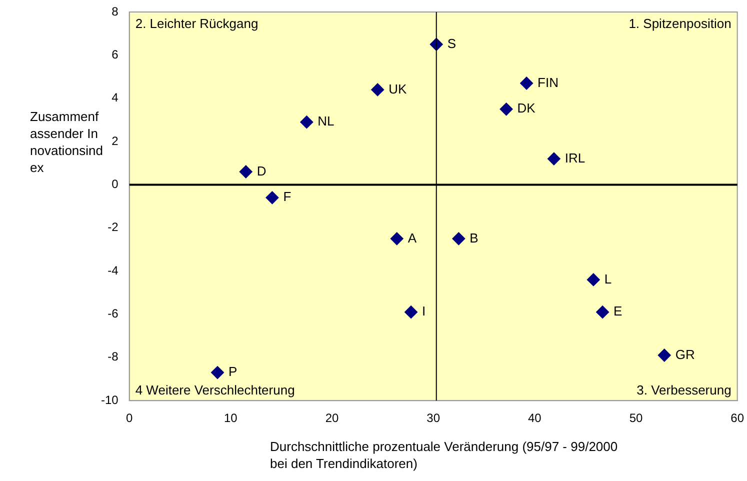 The image size is (747, 481). Describe the element at coordinates (115, 141) in the screenshot. I see `y-tick-label: 2` at that location.